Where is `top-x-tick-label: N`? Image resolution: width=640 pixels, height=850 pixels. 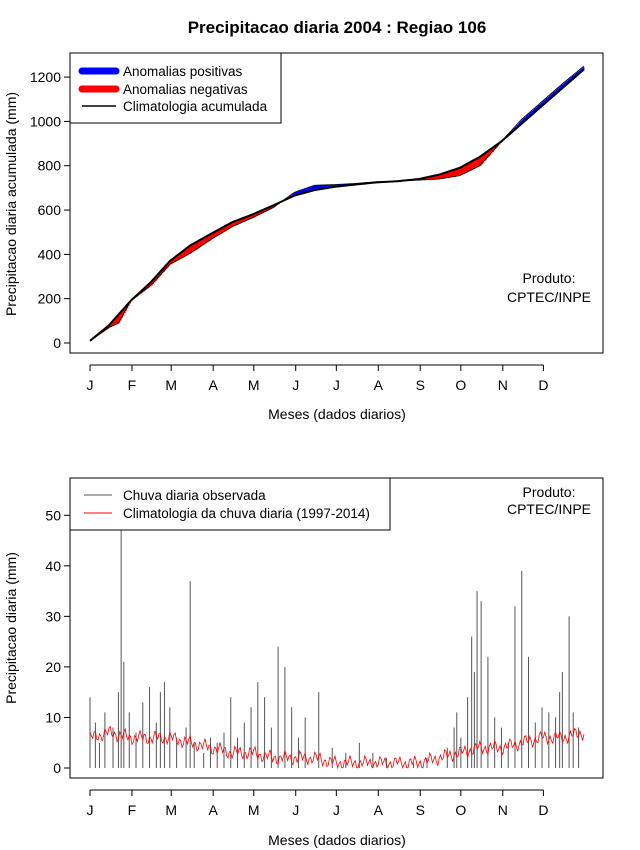 top-x-tick-label: N is located at coordinates (503, 385).